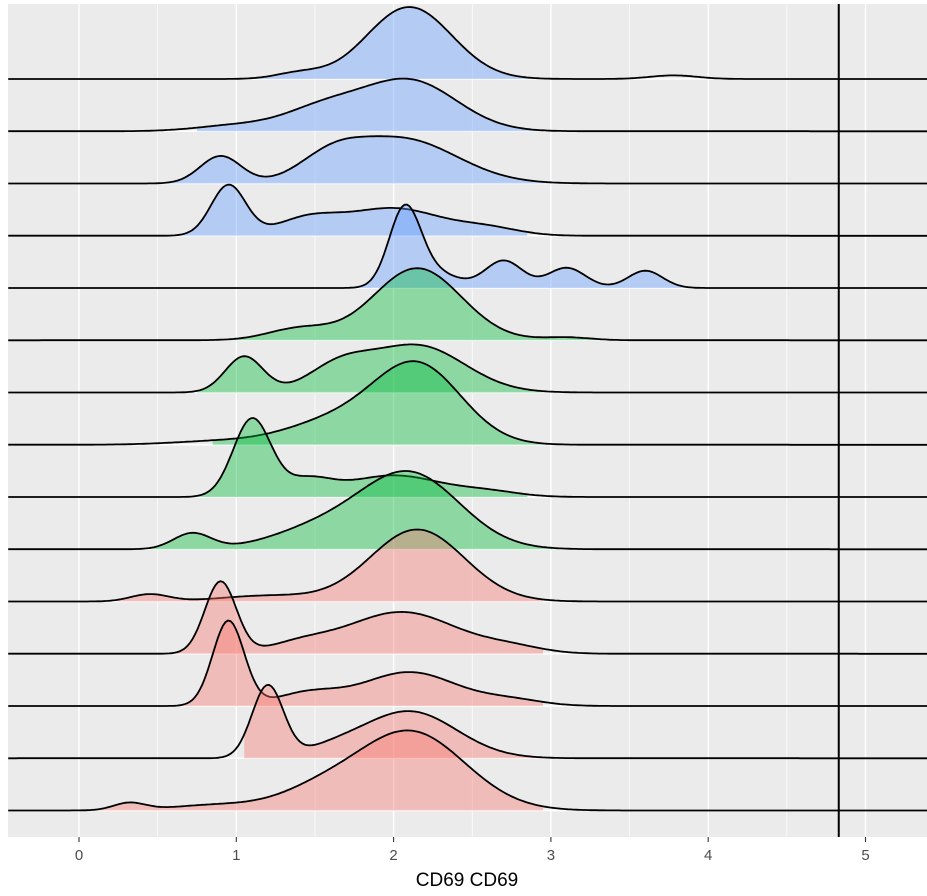  What do you see at coordinates (236, 855) in the screenshot?
I see `x-tick-label: 1` at bounding box center [236, 855].